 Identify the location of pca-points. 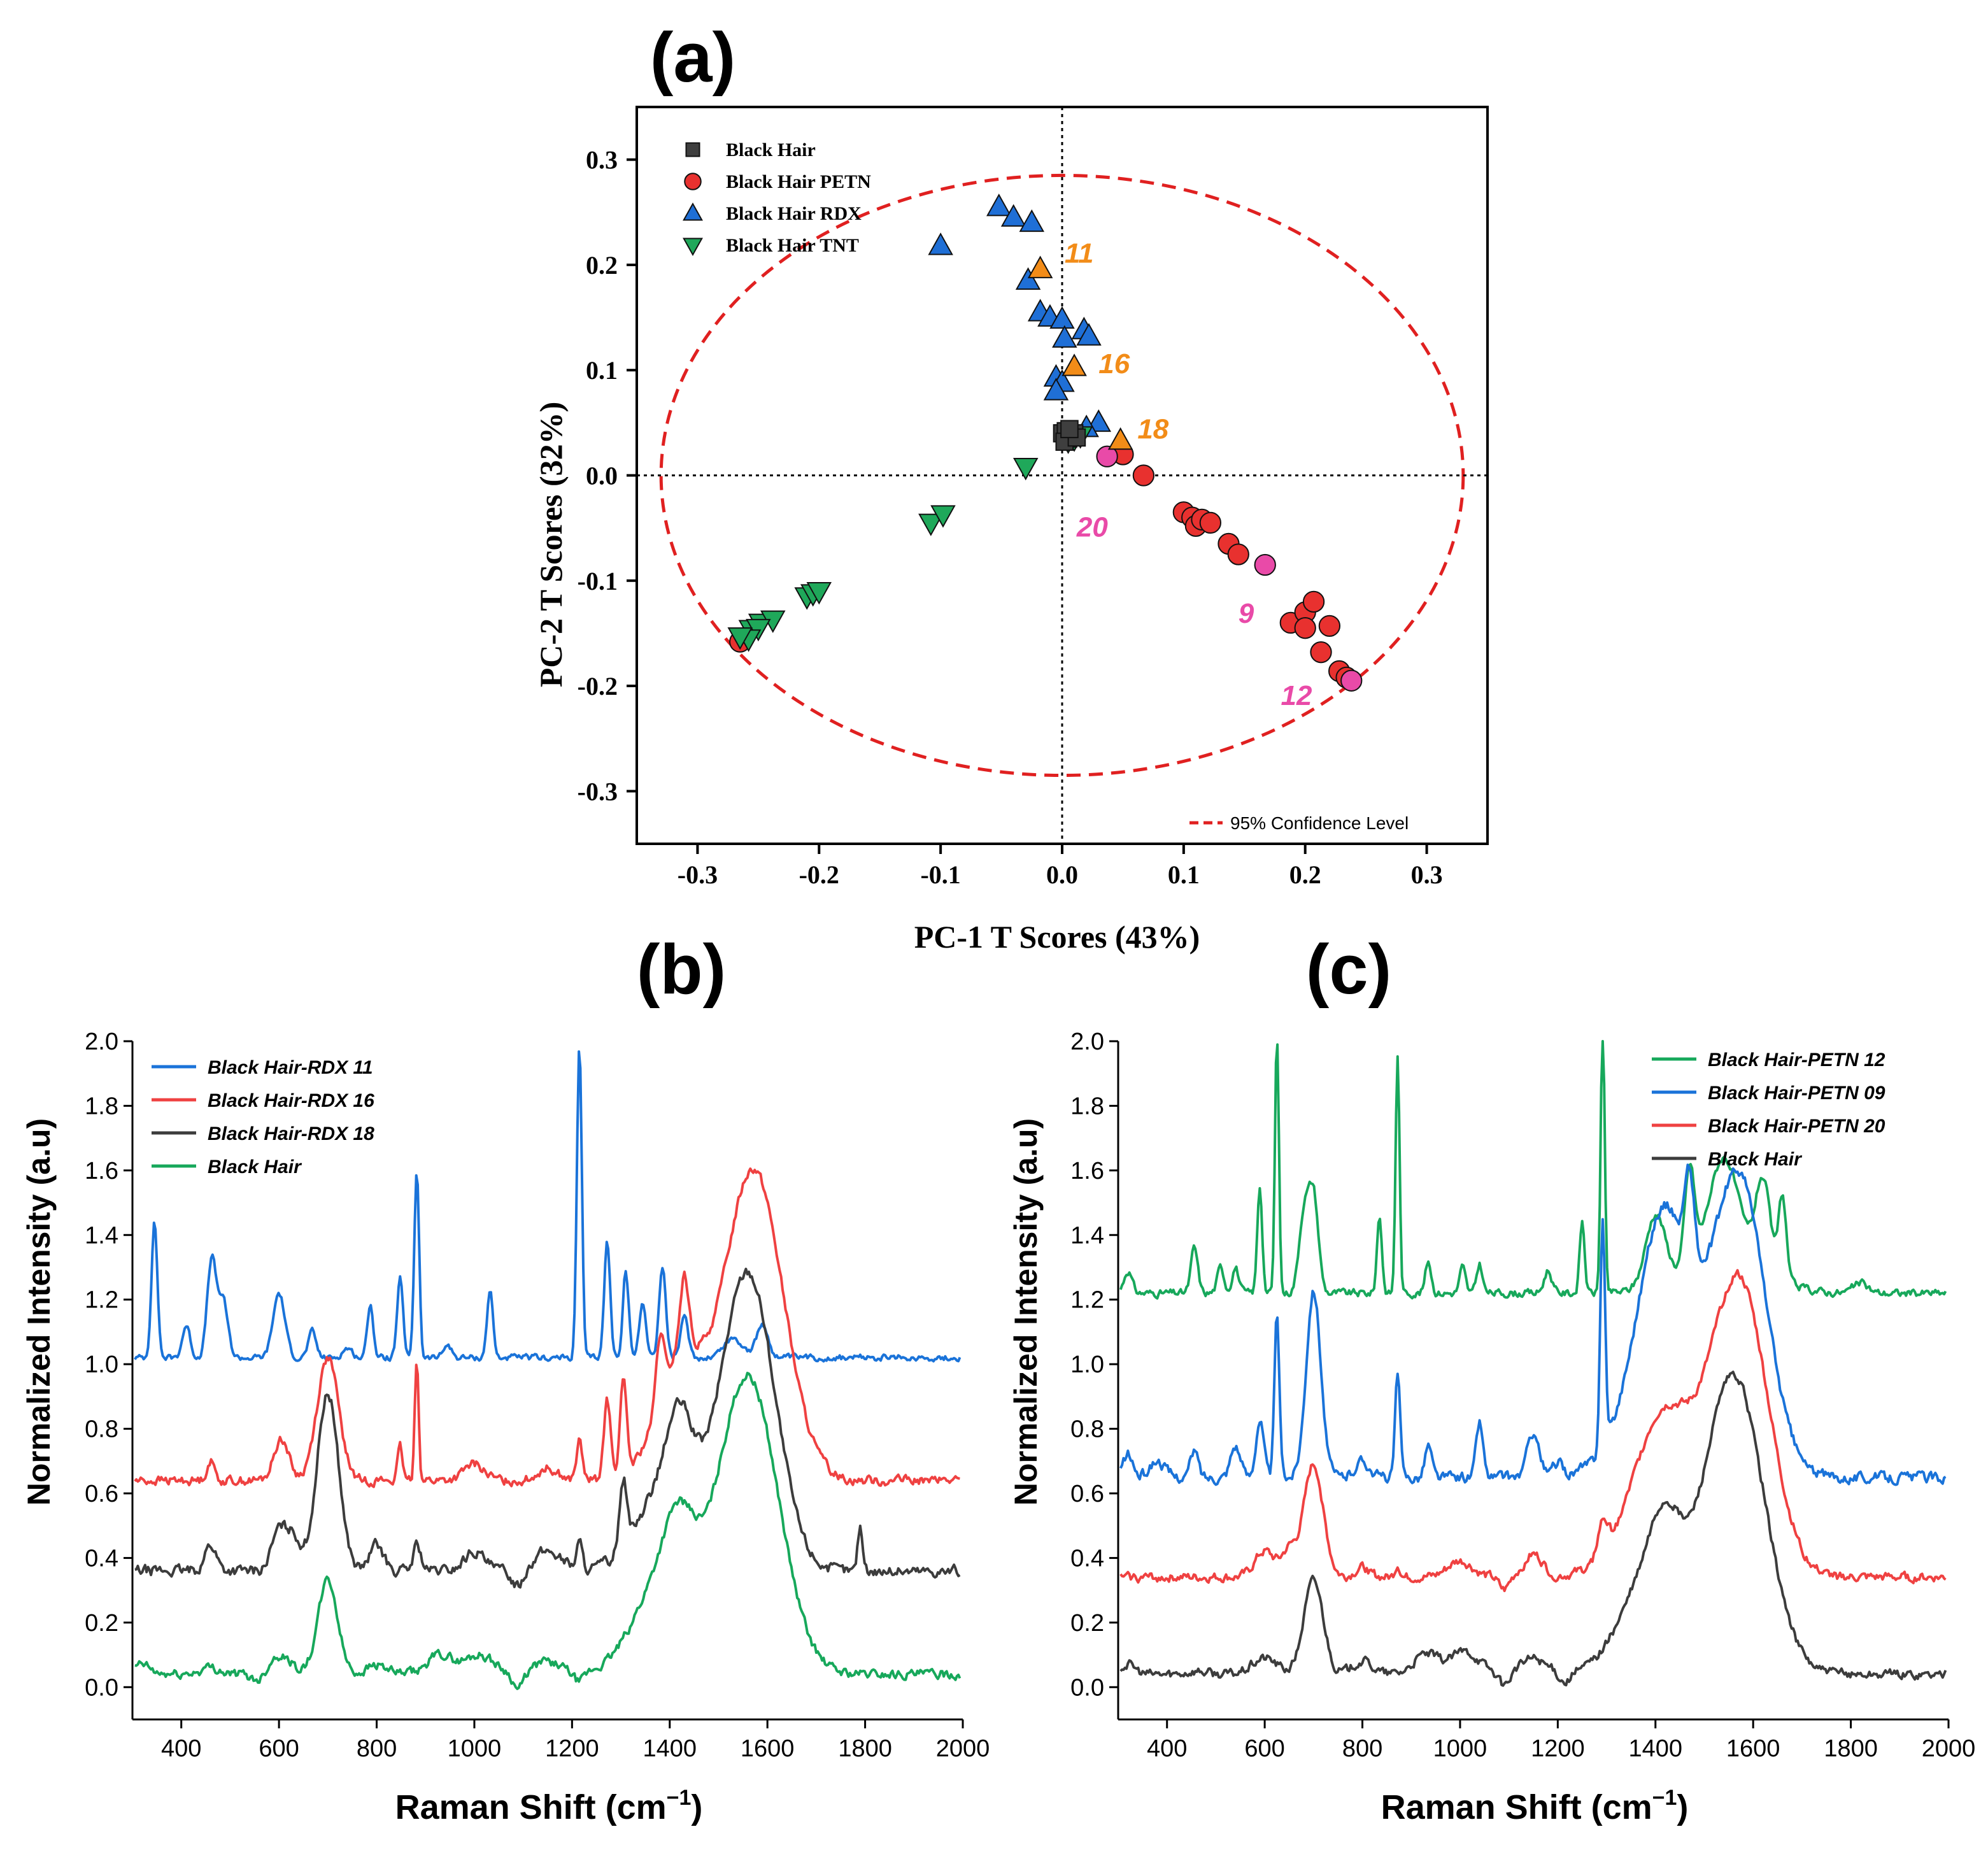
(1045, 442).